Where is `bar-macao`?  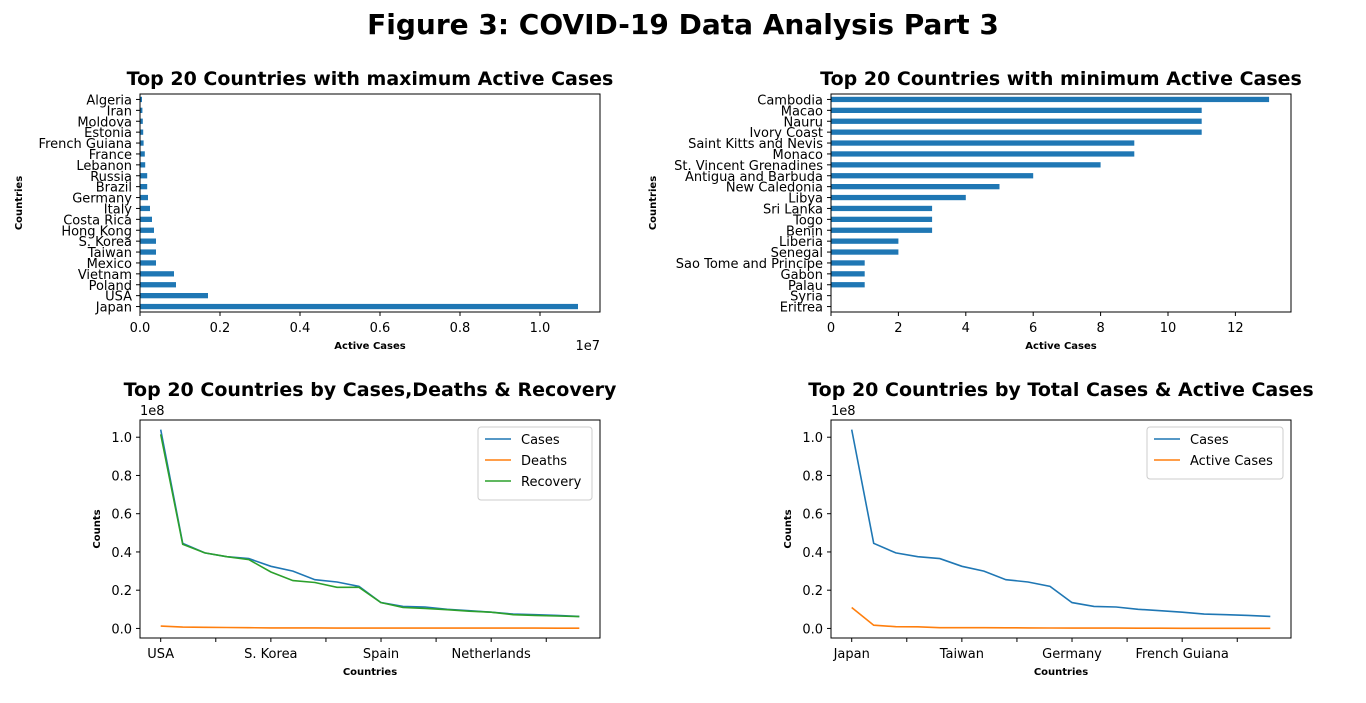
bar-macao is located at coordinates (1016, 110).